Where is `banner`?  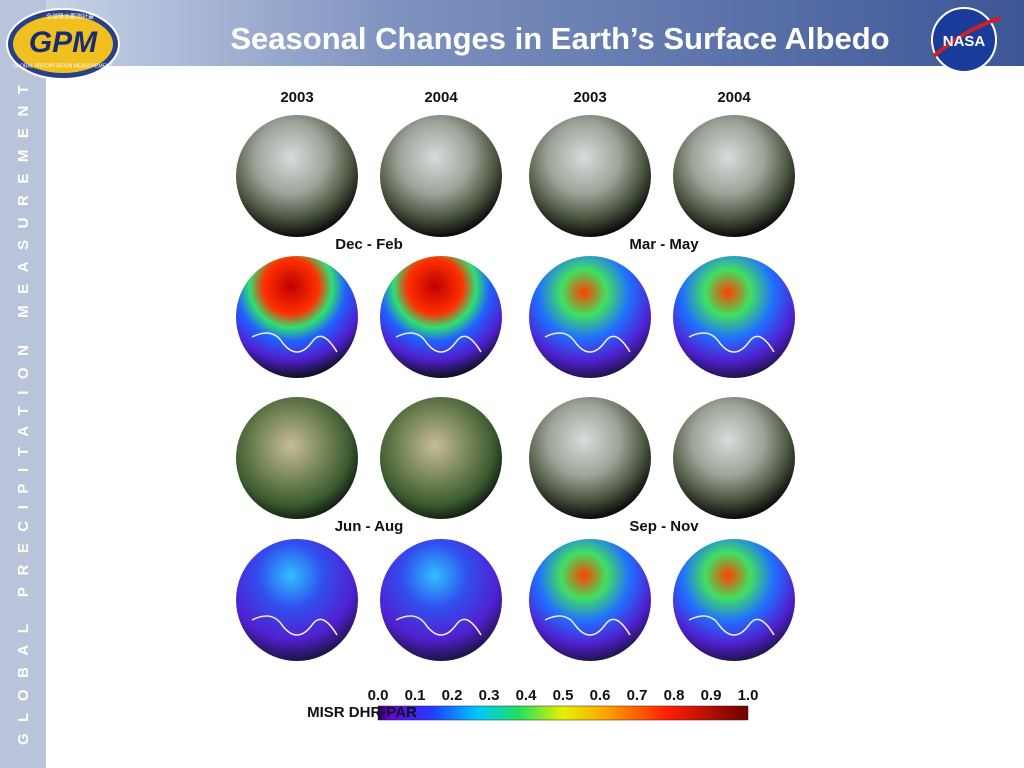
banner is located at coordinates (535, 33).